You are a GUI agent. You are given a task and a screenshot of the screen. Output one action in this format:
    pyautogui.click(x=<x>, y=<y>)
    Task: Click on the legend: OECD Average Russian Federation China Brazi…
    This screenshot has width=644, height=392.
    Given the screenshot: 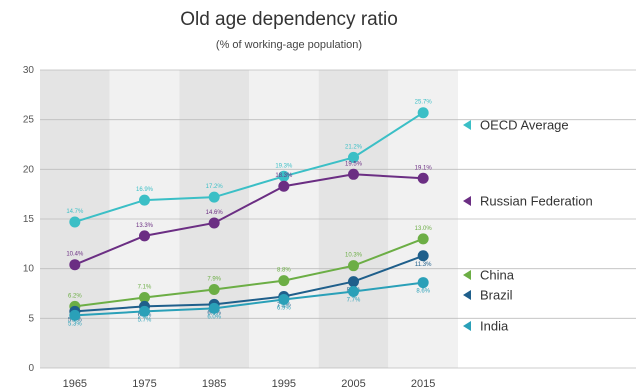 What is the action you would take?
    pyautogui.click(x=528, y=226)
    